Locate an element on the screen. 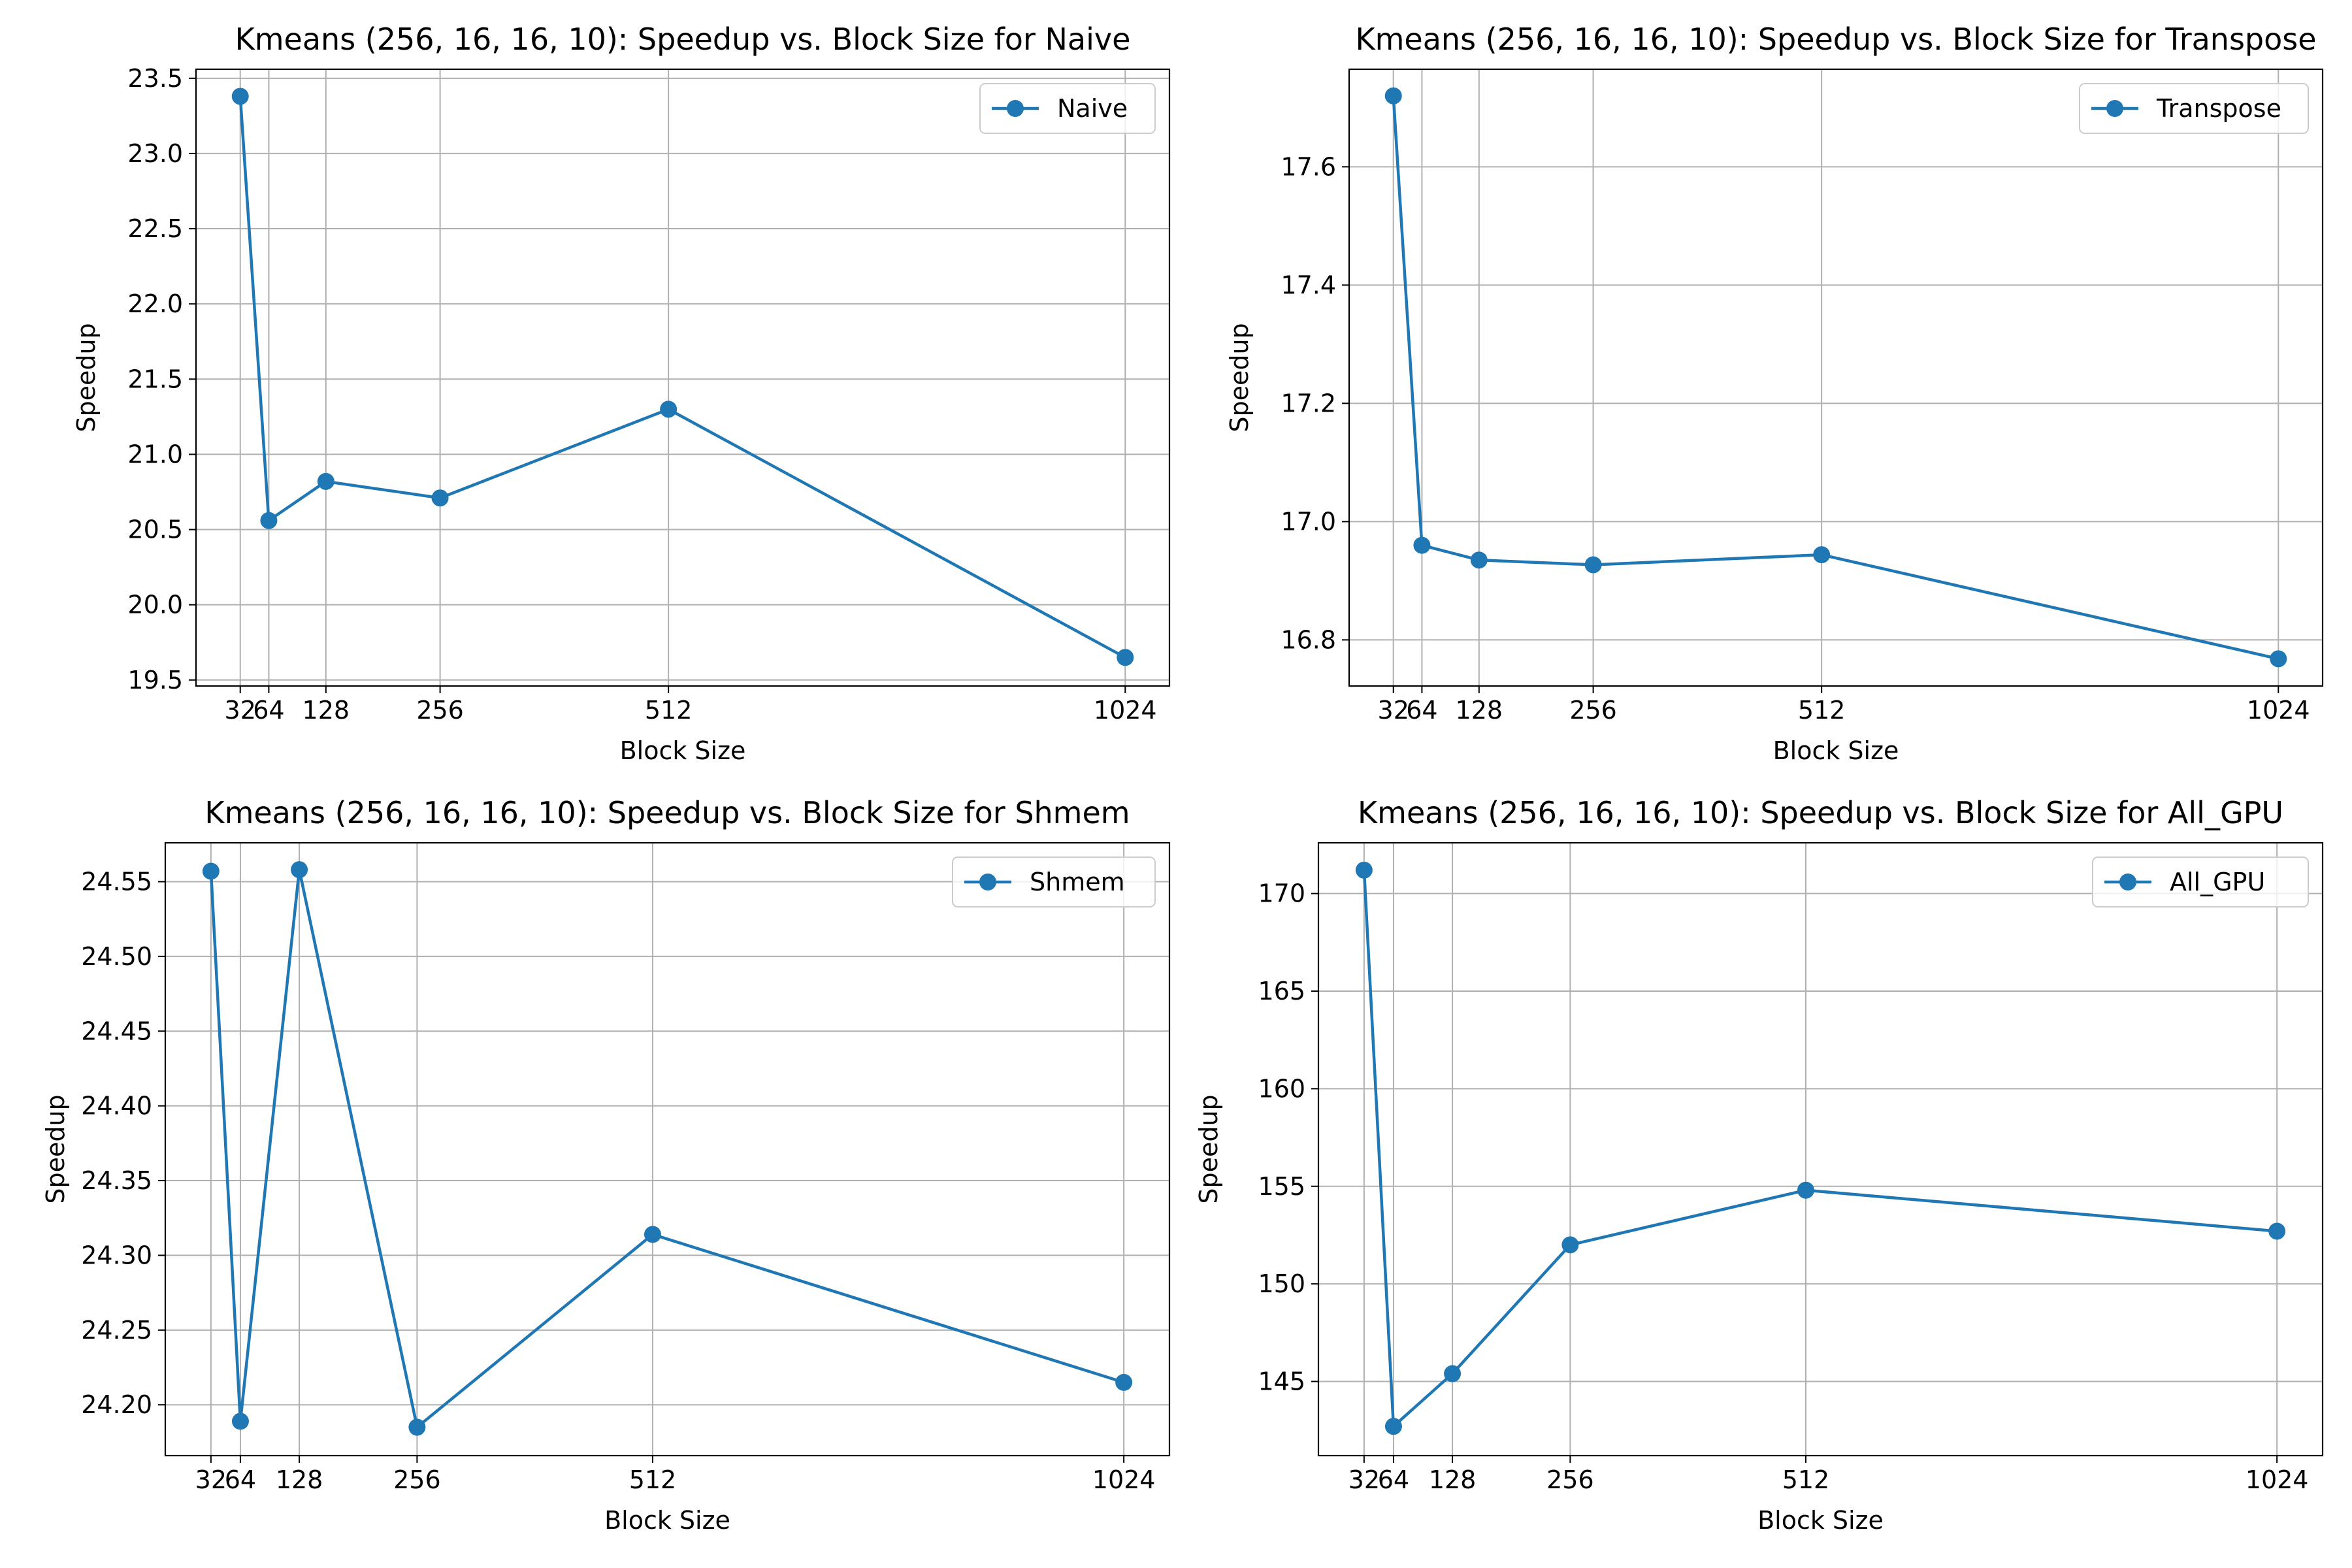 This screenshot has height=1568, width=2352. y-tick-label: 23.0 is located at coordinates (155, 153).